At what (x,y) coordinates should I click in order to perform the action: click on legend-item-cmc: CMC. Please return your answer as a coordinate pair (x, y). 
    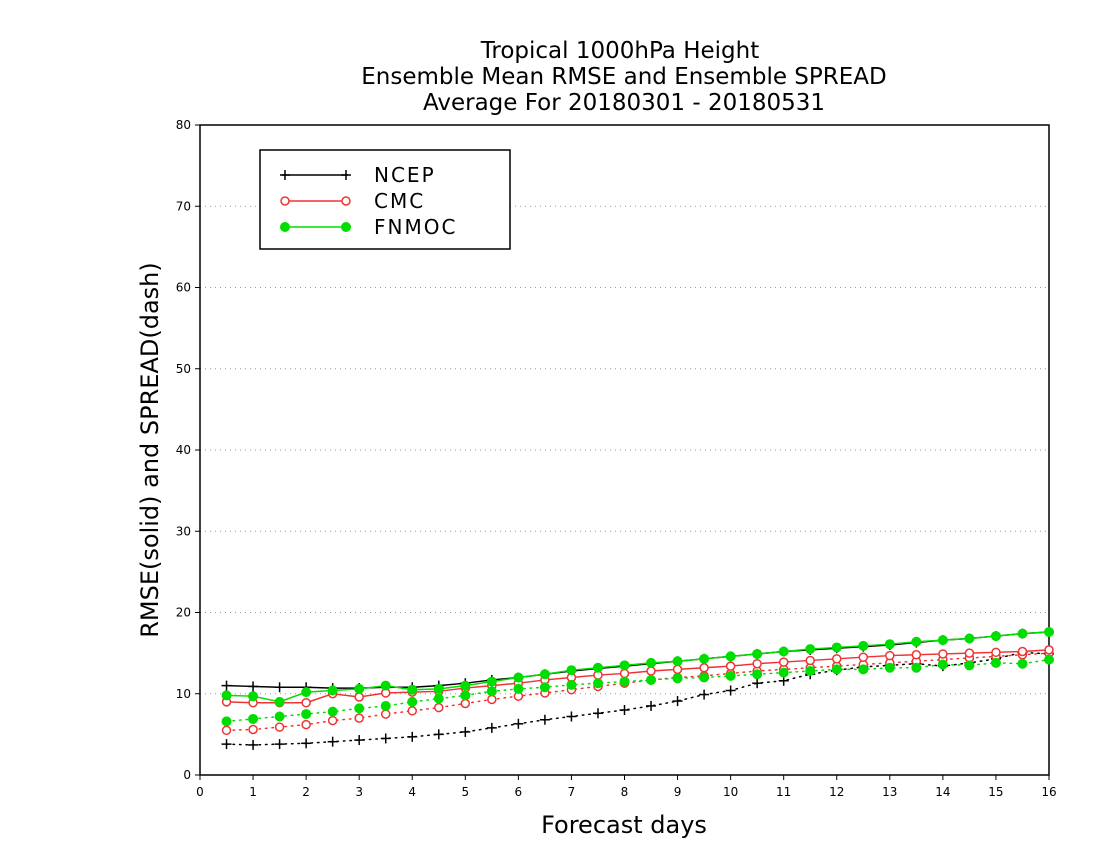
    Looking at the image, I should click on (351, 201).